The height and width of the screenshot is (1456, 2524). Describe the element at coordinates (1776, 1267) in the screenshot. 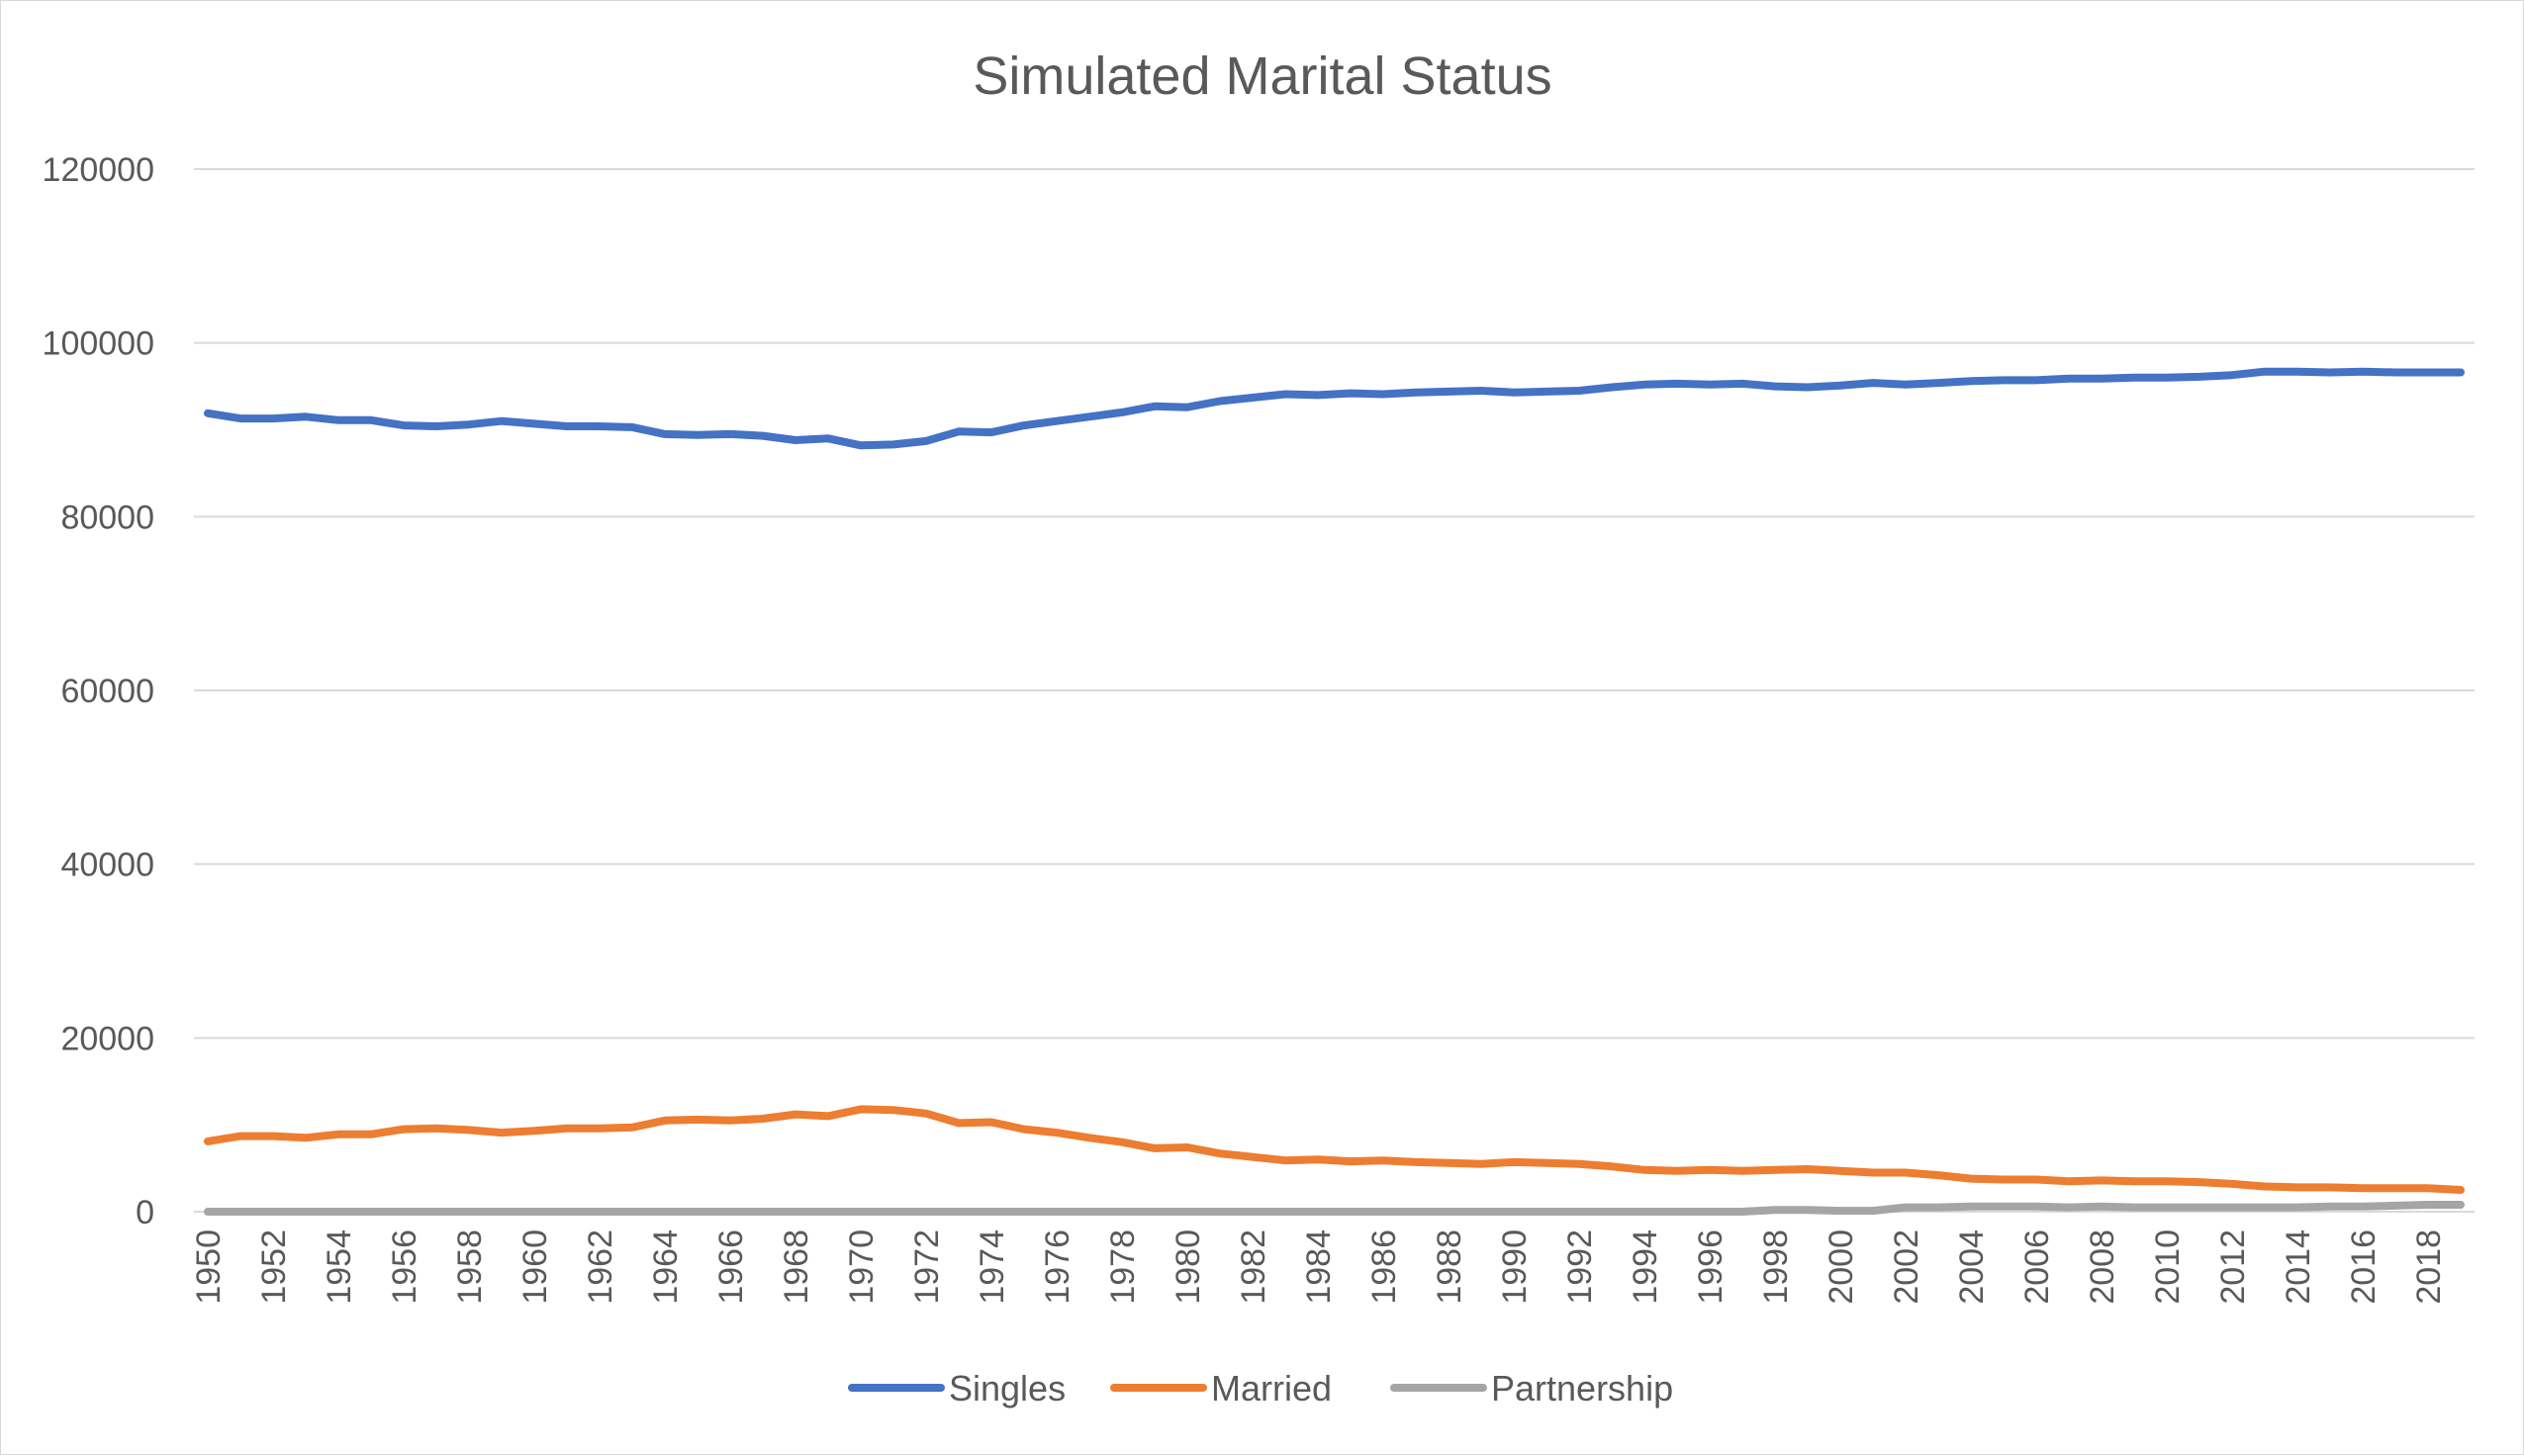

I see `x-tick-label: 1998` at that location.